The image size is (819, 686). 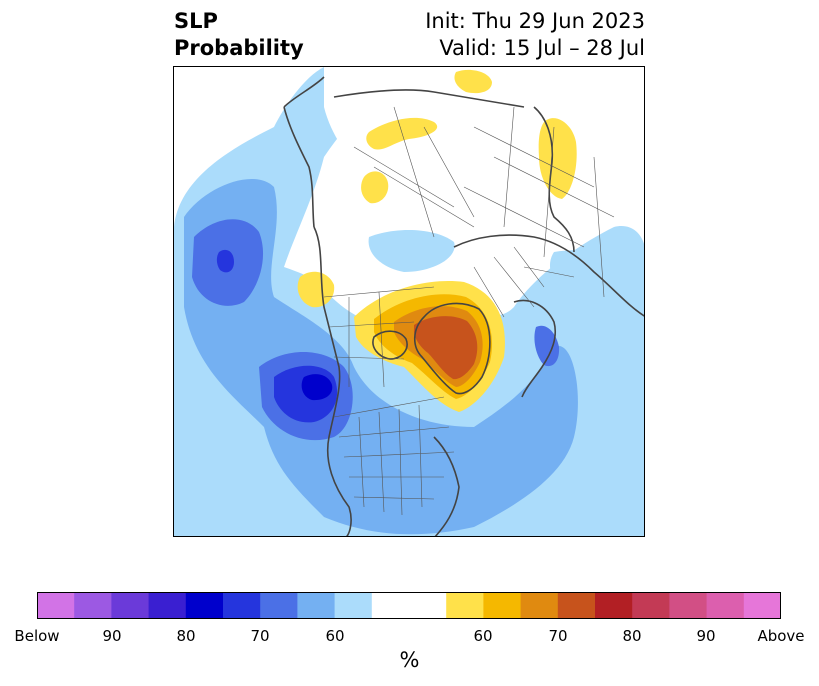 I want to click on valid-range: Valid: 15 Jul – 28 Jul, so click(x=542, y=48).